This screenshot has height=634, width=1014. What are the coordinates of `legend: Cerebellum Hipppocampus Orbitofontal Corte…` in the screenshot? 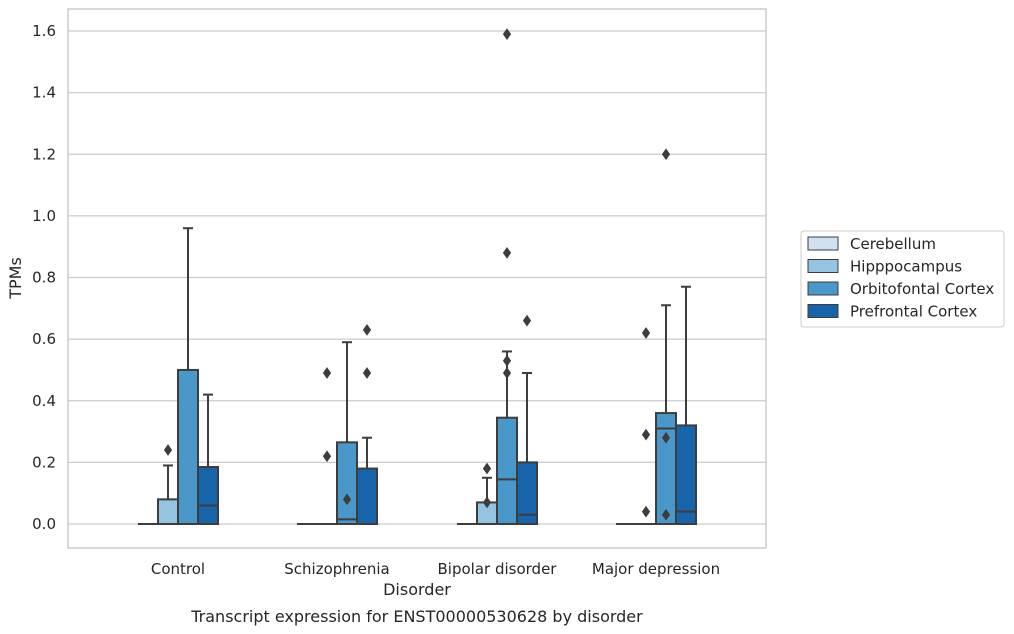 It's located at (902, 279).